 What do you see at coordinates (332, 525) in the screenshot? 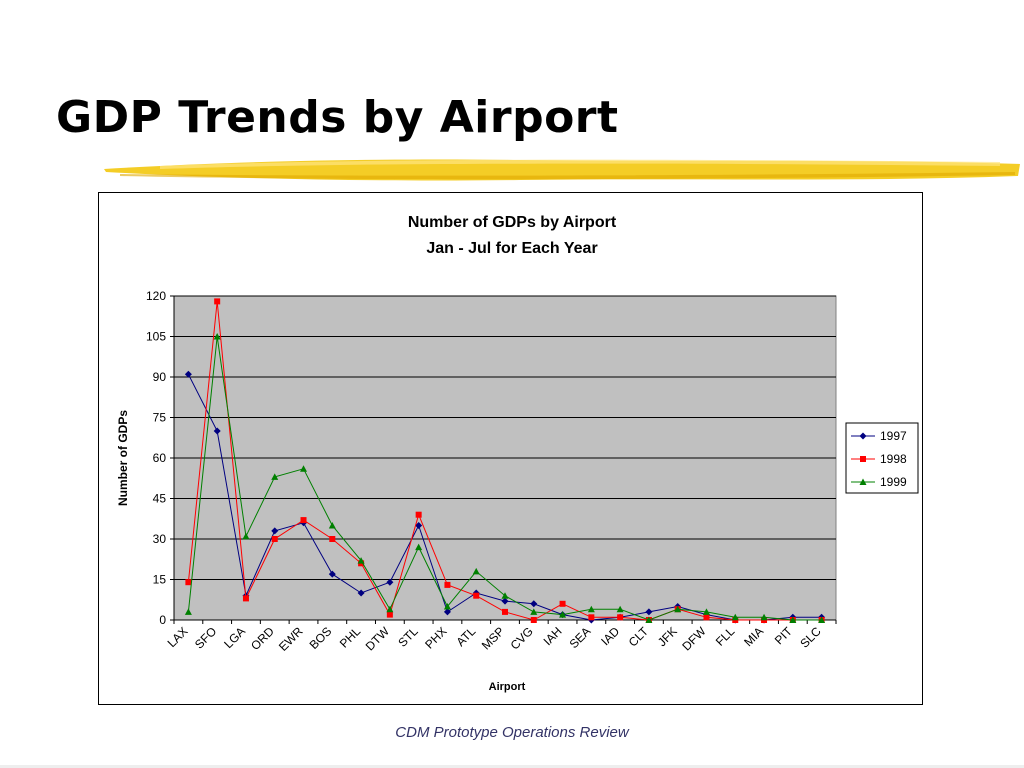
I see `point-1999-bos` at bounding box center [332, 525].